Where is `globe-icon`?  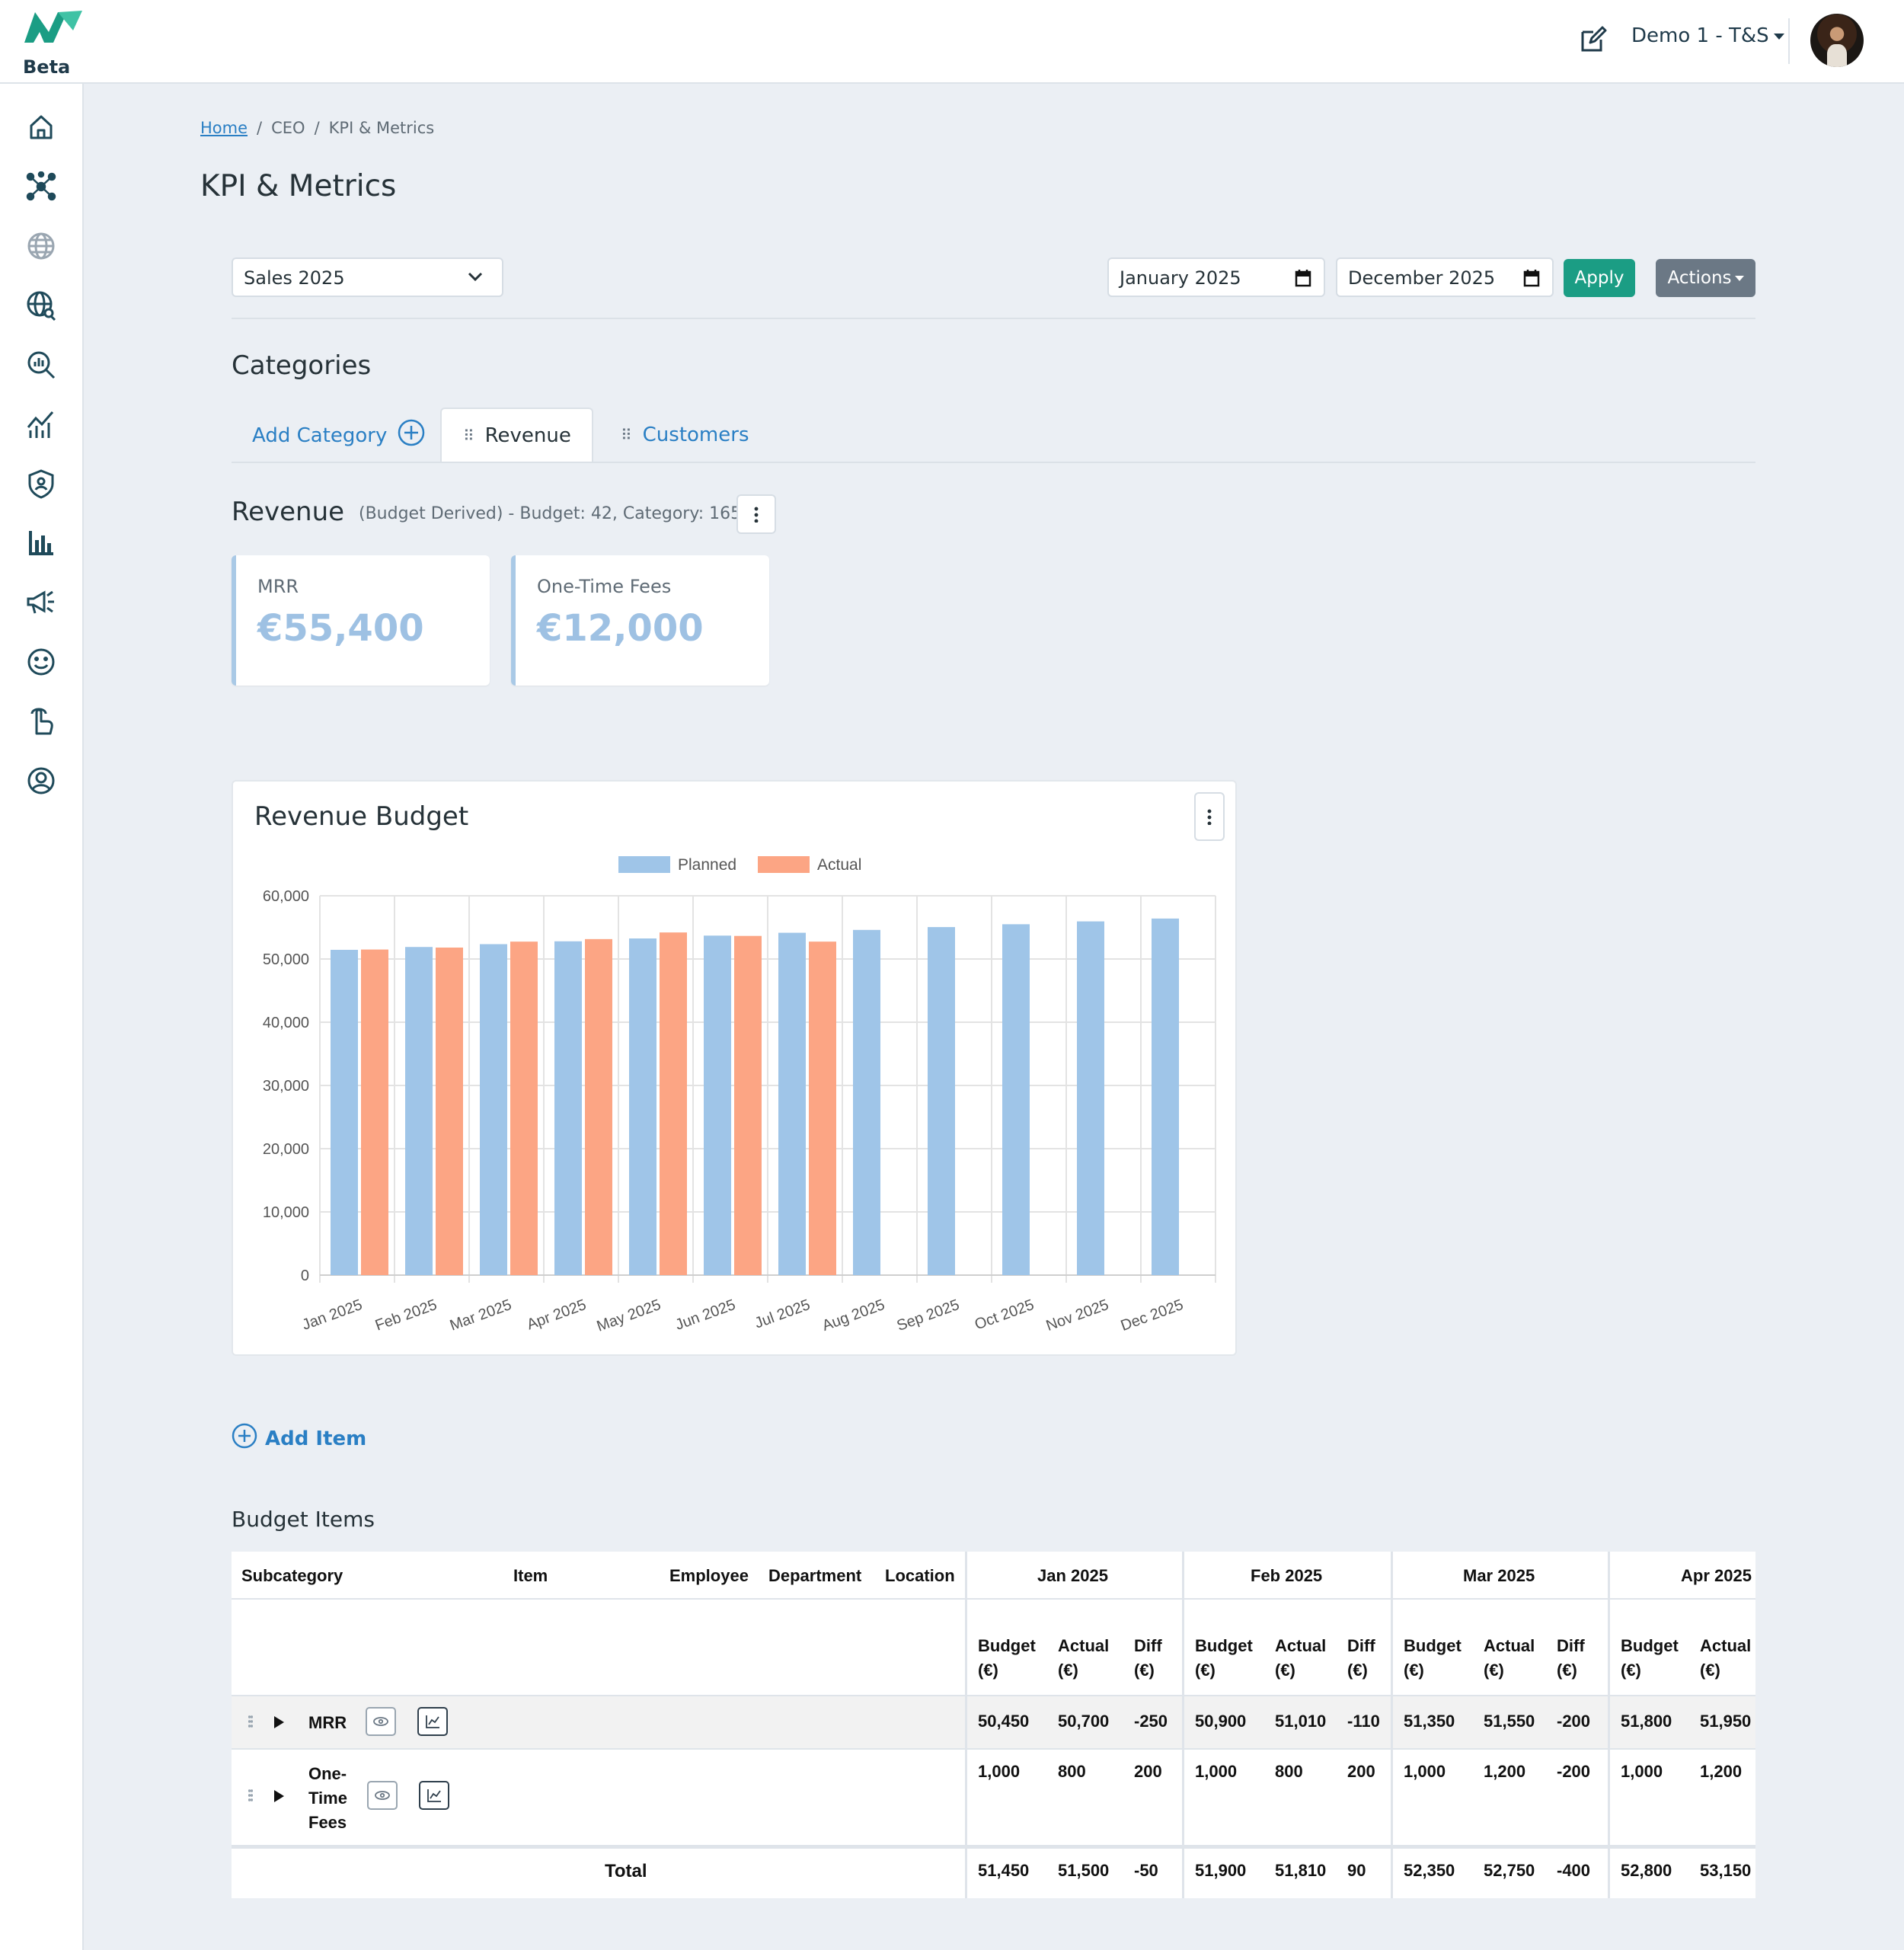 globe-icon is located at coordinates (41, 246).